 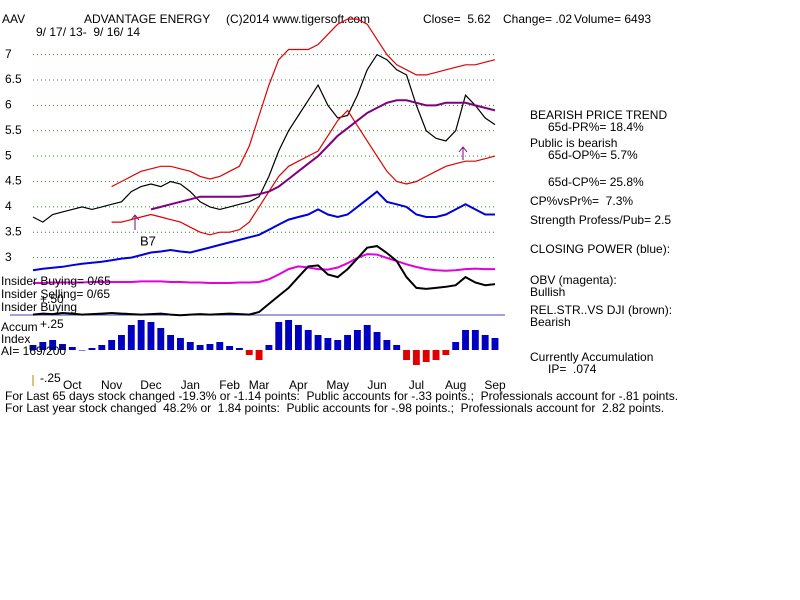 What do you see at coordinates (598, 115) in the screenshot?
I see `side-note: BEARISH PRICE TREND` at bounding box center [598, 115].